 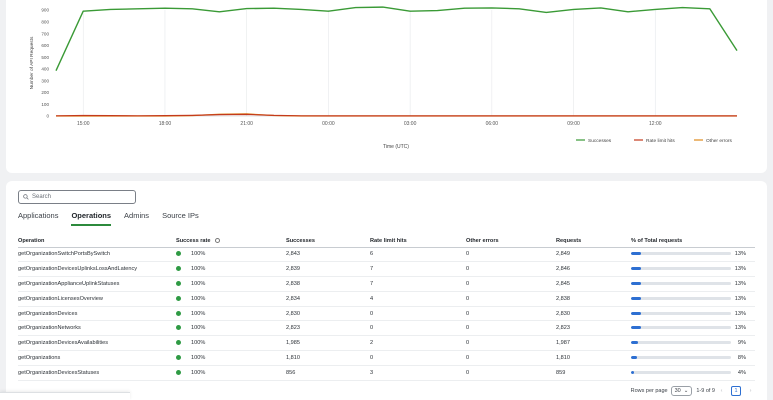 What do you see at coordinates (97, 284) in the screenshot?
I see `operation-name: getOrganizationApplianceUplinkStatuses` at bounding box center [97, 284].